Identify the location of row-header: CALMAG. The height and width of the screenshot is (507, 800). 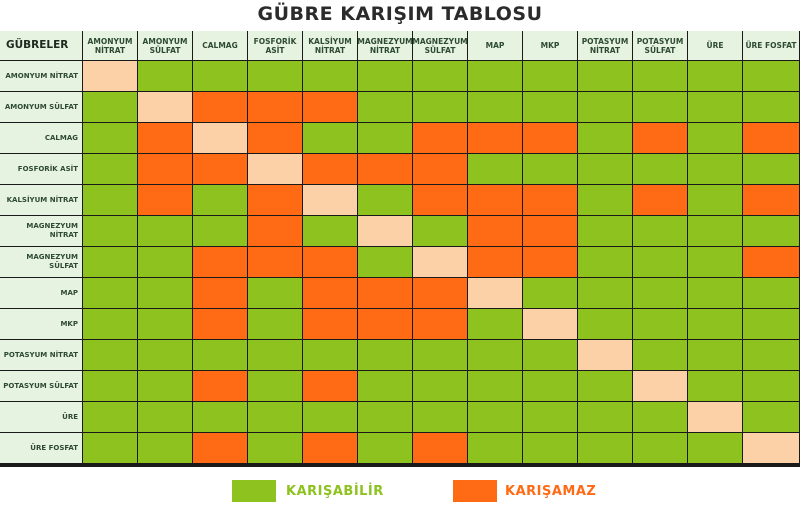
(41, 138).